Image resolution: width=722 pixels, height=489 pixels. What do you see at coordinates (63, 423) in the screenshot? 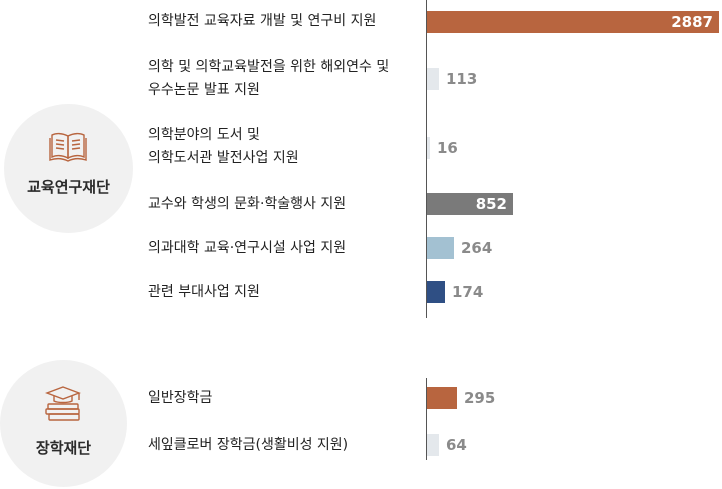
I see `group-circle-scholarship: 장학재단` at bounding box center [63, 423].